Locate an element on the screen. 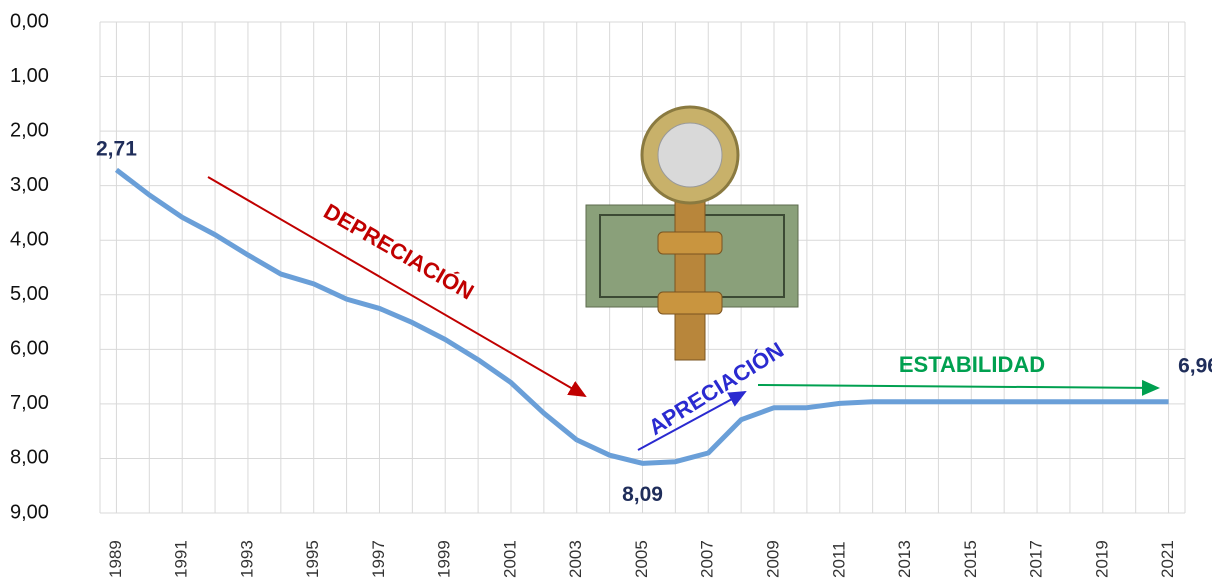  y-tick-label: 4,00 is located at coordinates (29, 240).